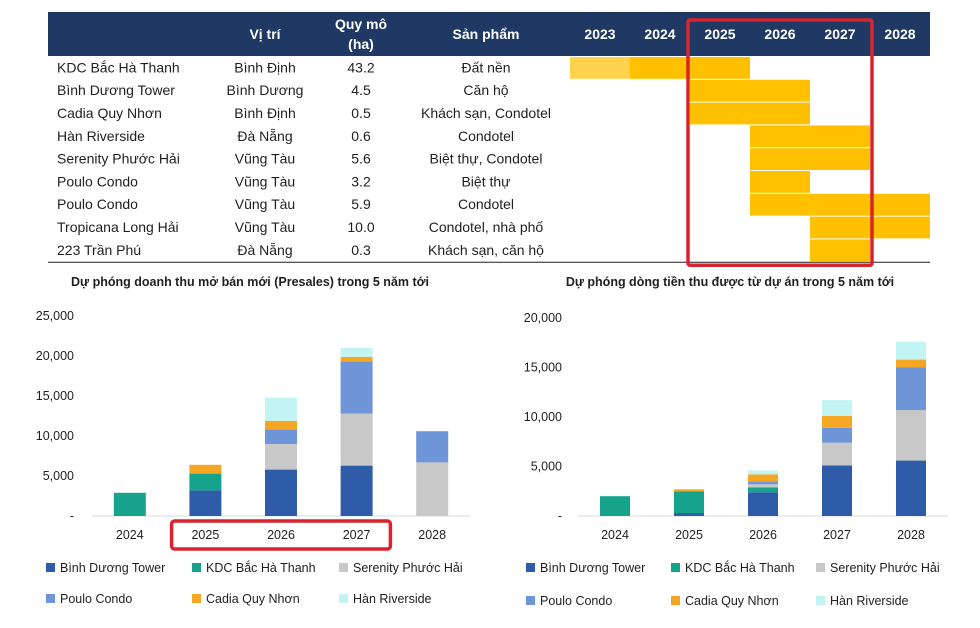 This screenshot has height=628, width=980. Describe the element at coordinates (719, 34) in the screenshot. I see `header-year-2025: 2025` at that location.